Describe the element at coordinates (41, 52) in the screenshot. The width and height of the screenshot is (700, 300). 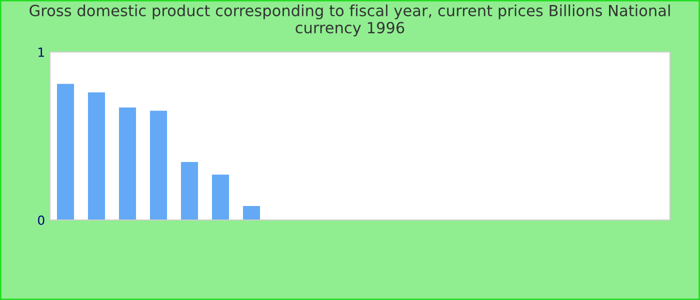
I see `y-tick-label: 1` at that location.